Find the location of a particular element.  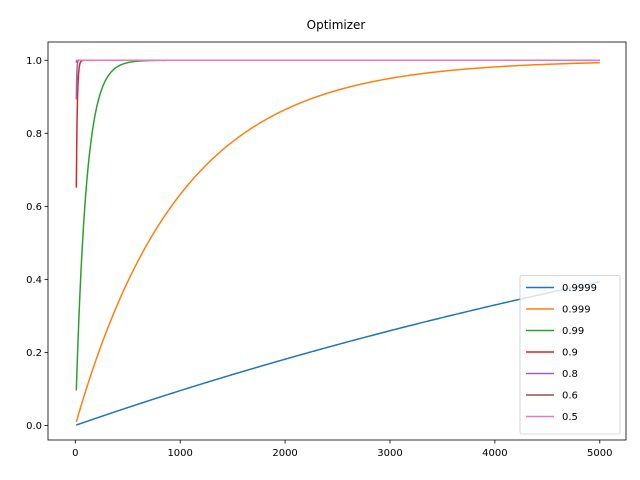

legend: 0.9999 0.999 0.99 0.9 0.8 0.6 0.5 is located at coordinates (570, 355).